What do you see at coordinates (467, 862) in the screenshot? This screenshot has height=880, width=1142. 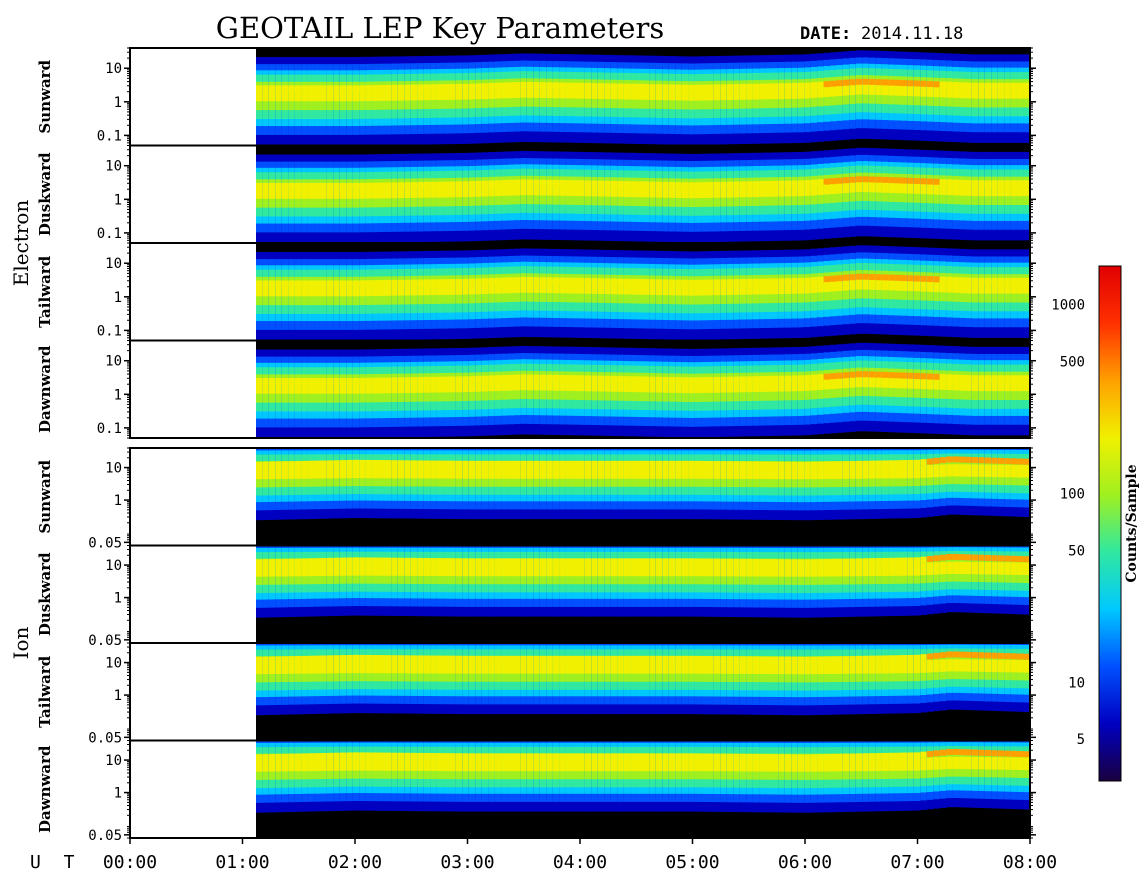 I see `time-tick-label: 03:00` at bounding box center [467, 862].